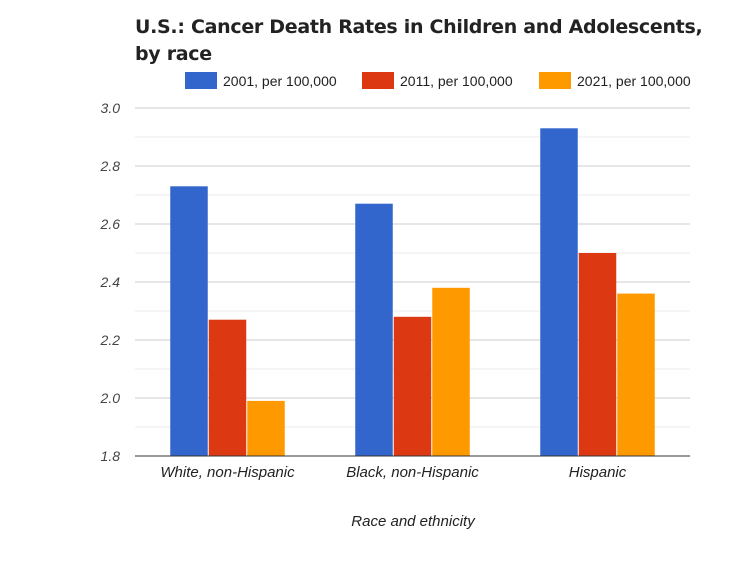 This screenshot has height=563, width=750. Describe the element at coordinates (412, 472) in the screenshot. I see `x-tick-label: Black, non-Hispanic` at that location.